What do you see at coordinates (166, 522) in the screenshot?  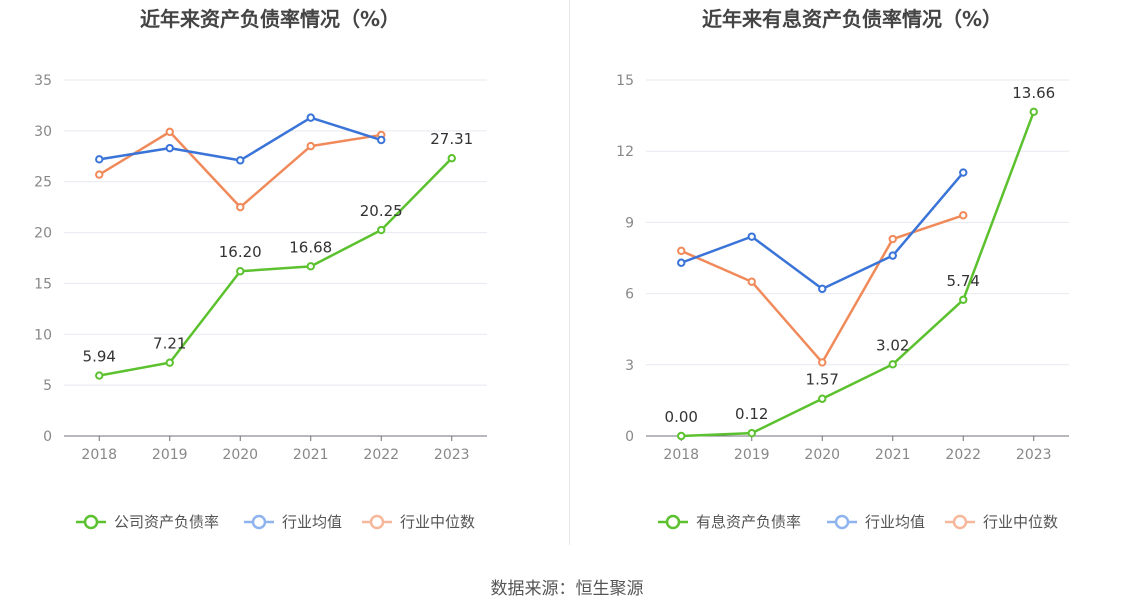 I see `legend-label: 公司资产负债率` at bounding box center [166, 522].